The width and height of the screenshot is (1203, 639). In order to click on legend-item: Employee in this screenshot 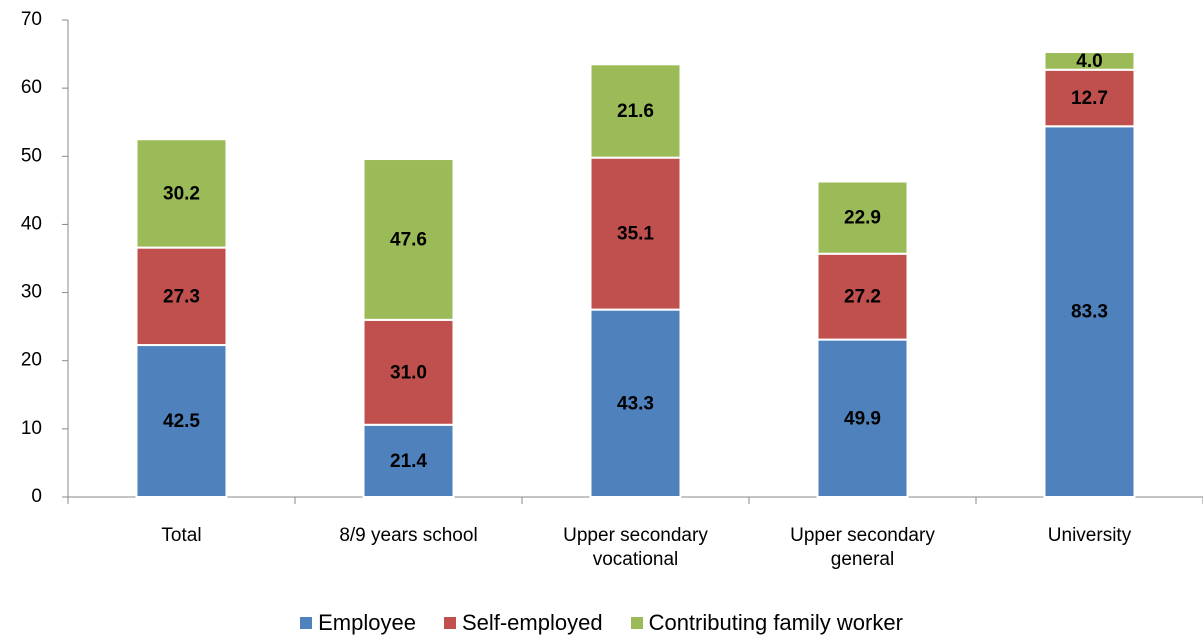, I will do `click(358, 623)`.